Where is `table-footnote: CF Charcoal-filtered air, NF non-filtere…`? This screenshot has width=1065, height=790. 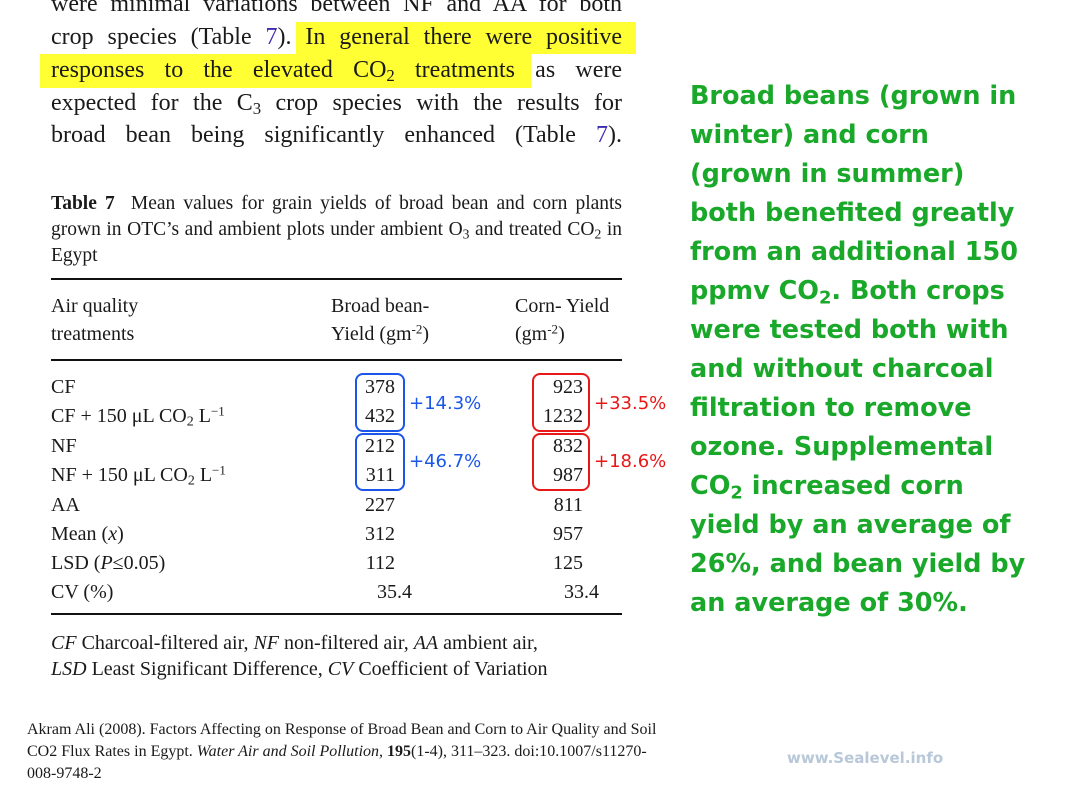
table-footnote: CF Charcoal-filtered air, NF non-filtere… is located at coordinates (294, 643).